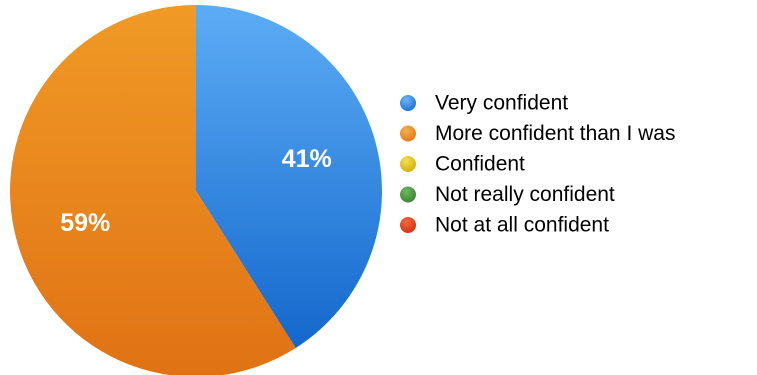  Describe the element at coordinates (408, 164) in the screenshot. I see `legend-swatch-confident` at that location.